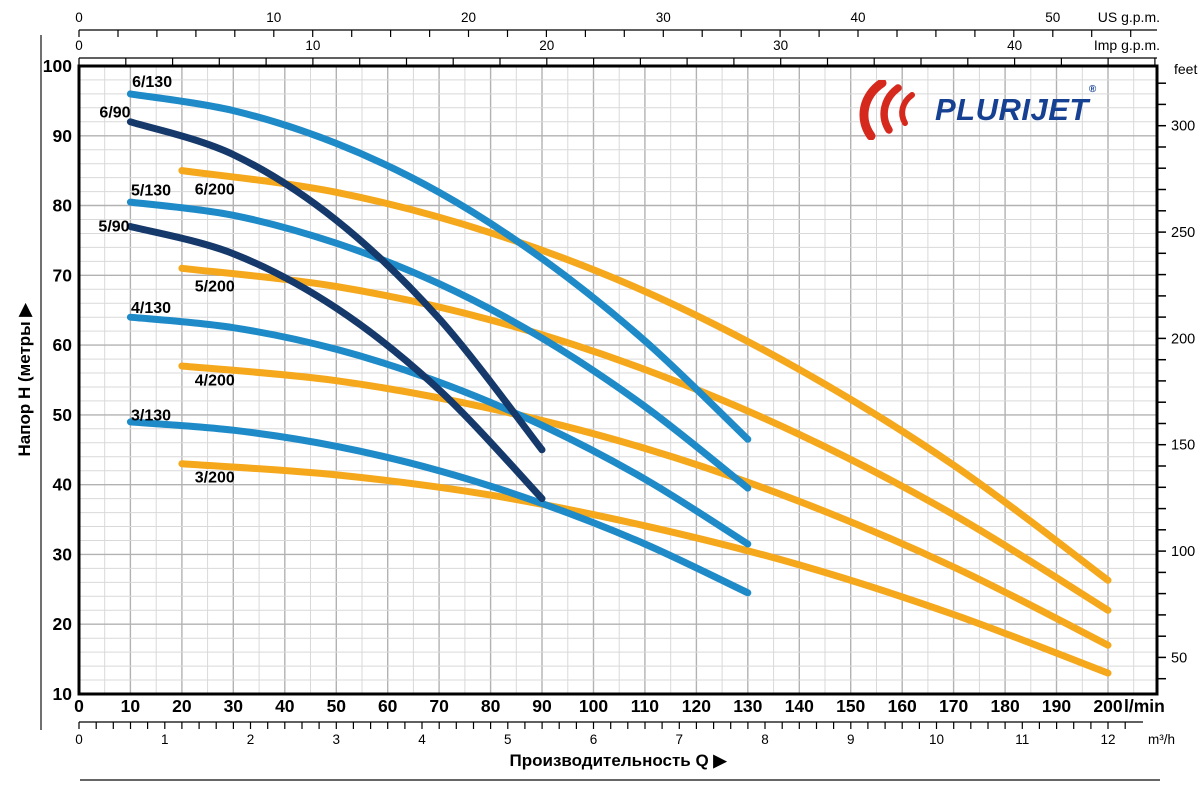 Image resolution: width=1200 pixels, height=791 pixels. Describe the element at coordinates (1056, 706) in the screenshot. I see `axis-tick-label: 190` at that location.